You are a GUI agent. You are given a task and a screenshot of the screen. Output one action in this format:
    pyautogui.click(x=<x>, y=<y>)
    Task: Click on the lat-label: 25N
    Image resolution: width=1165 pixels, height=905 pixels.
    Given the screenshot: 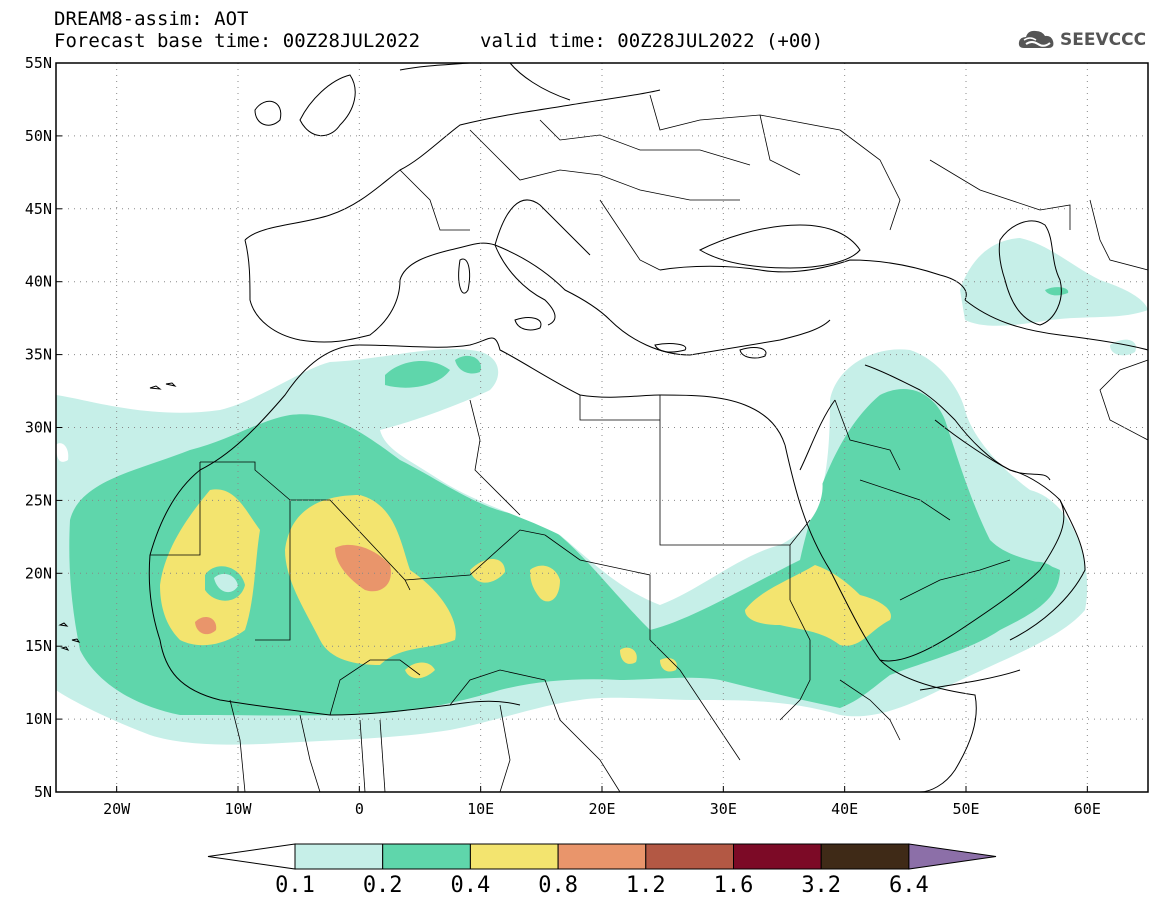 What is the action you would take?
    pyautogui.click(x=38, y=500)
    